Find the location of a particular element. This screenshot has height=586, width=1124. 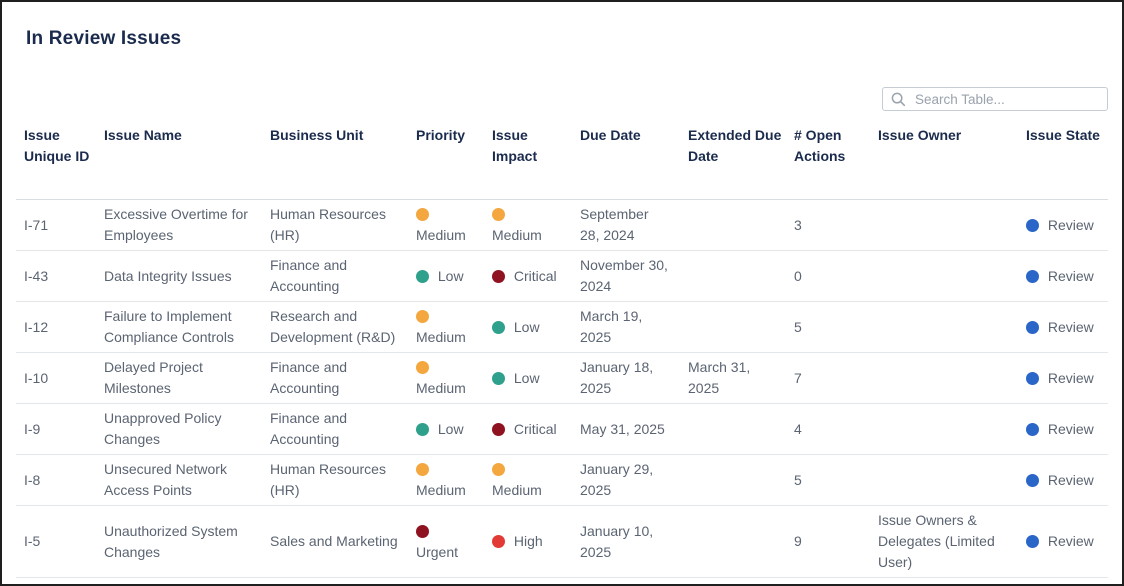

column-header-issue-state: Issue State is located at coordinates (1063, 159).